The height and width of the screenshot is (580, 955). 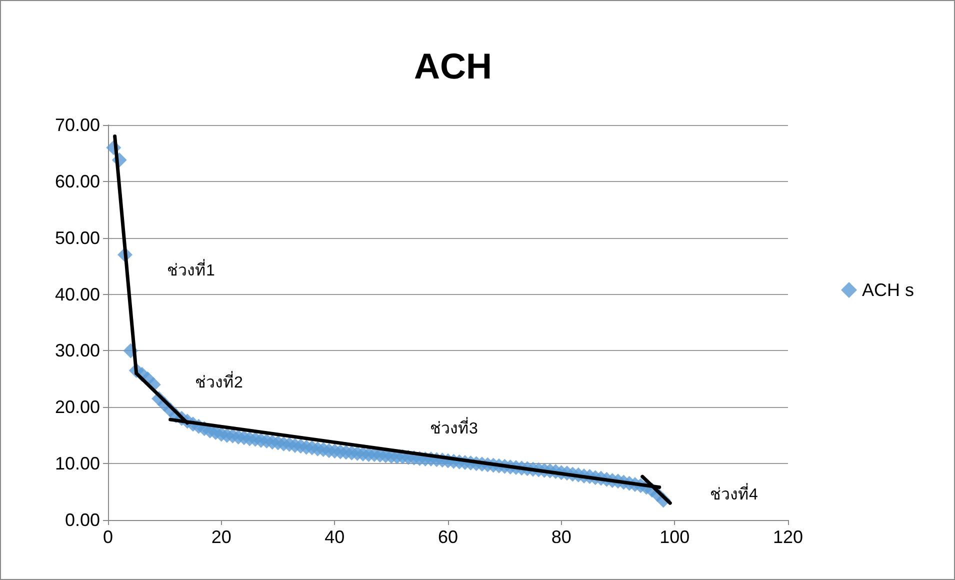 What do you see at coordinates (82, 520) in the screenshot?
I see `y-tick-label: 0.00` at bounding box center [82, 520].